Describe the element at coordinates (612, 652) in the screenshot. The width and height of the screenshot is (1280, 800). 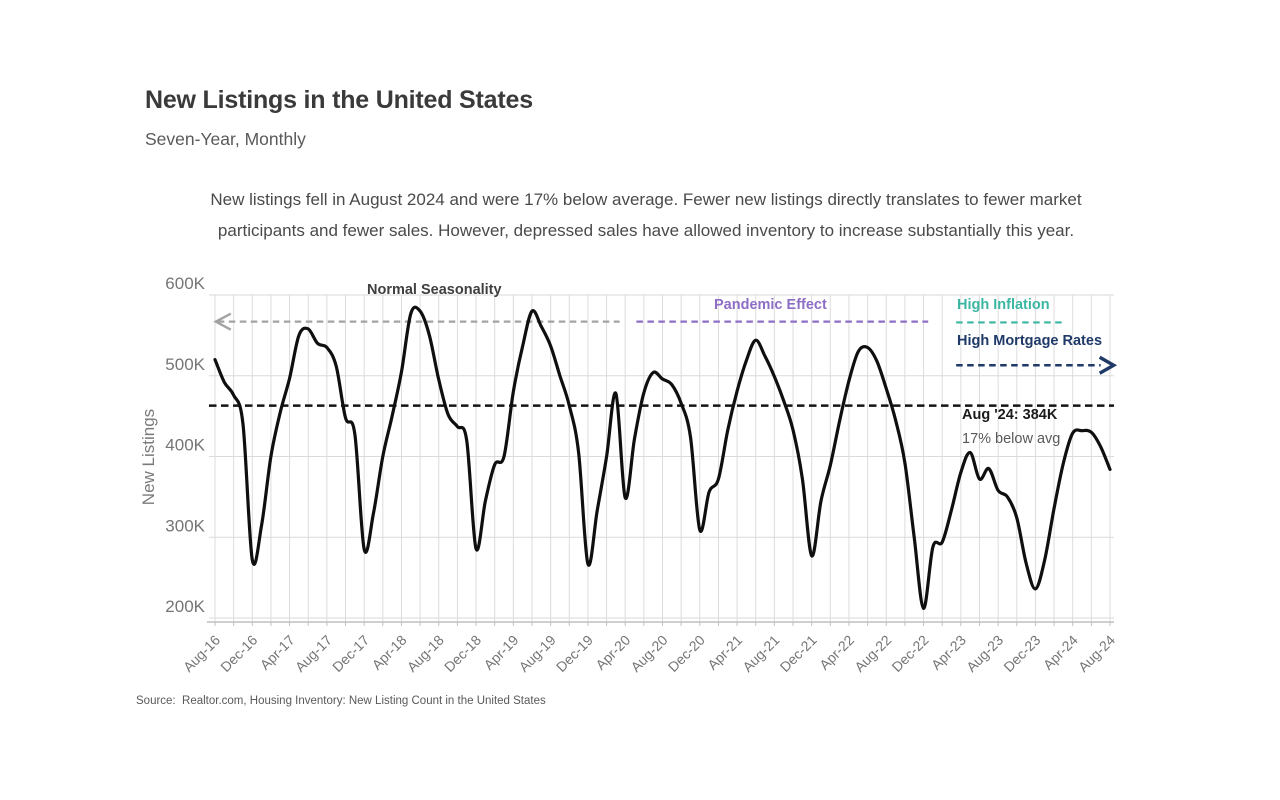
I see `x-tick-label: Apr-20` at that location.